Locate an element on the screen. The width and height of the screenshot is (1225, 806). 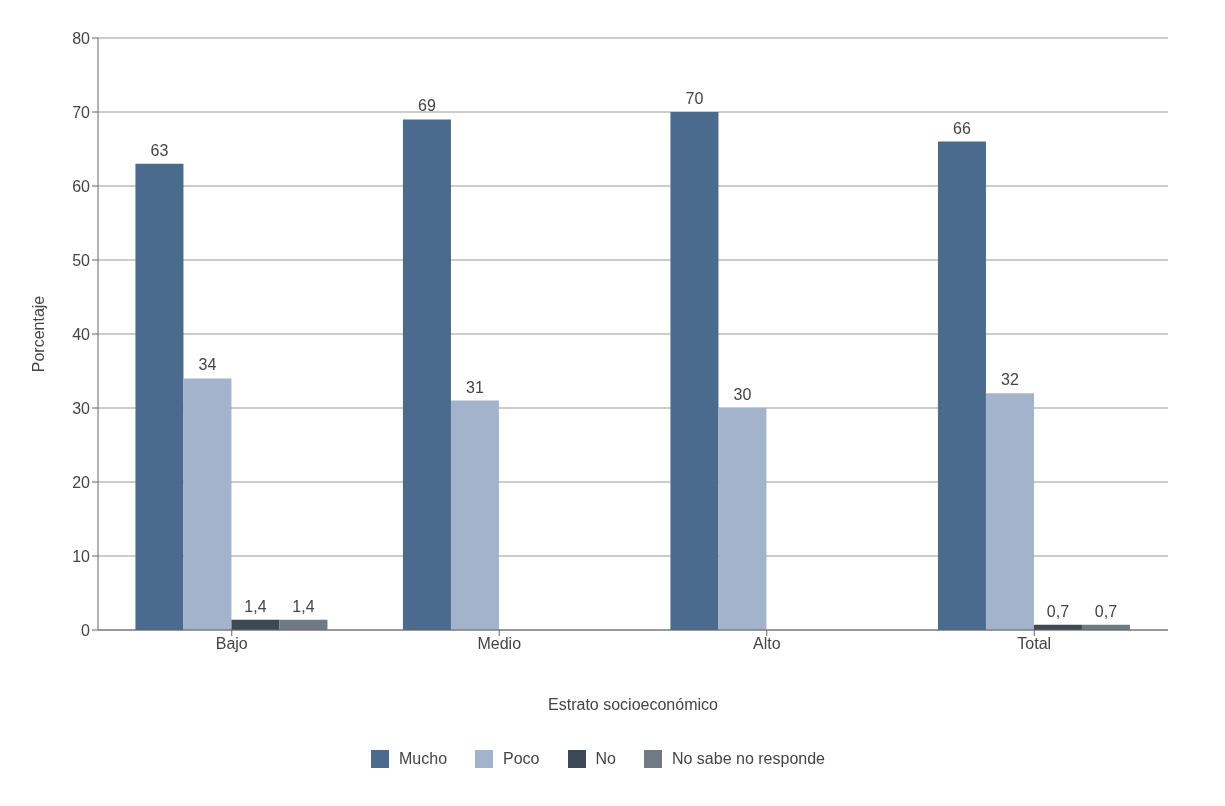
y-tick-label: 10 is located at coordinates (81, 556).